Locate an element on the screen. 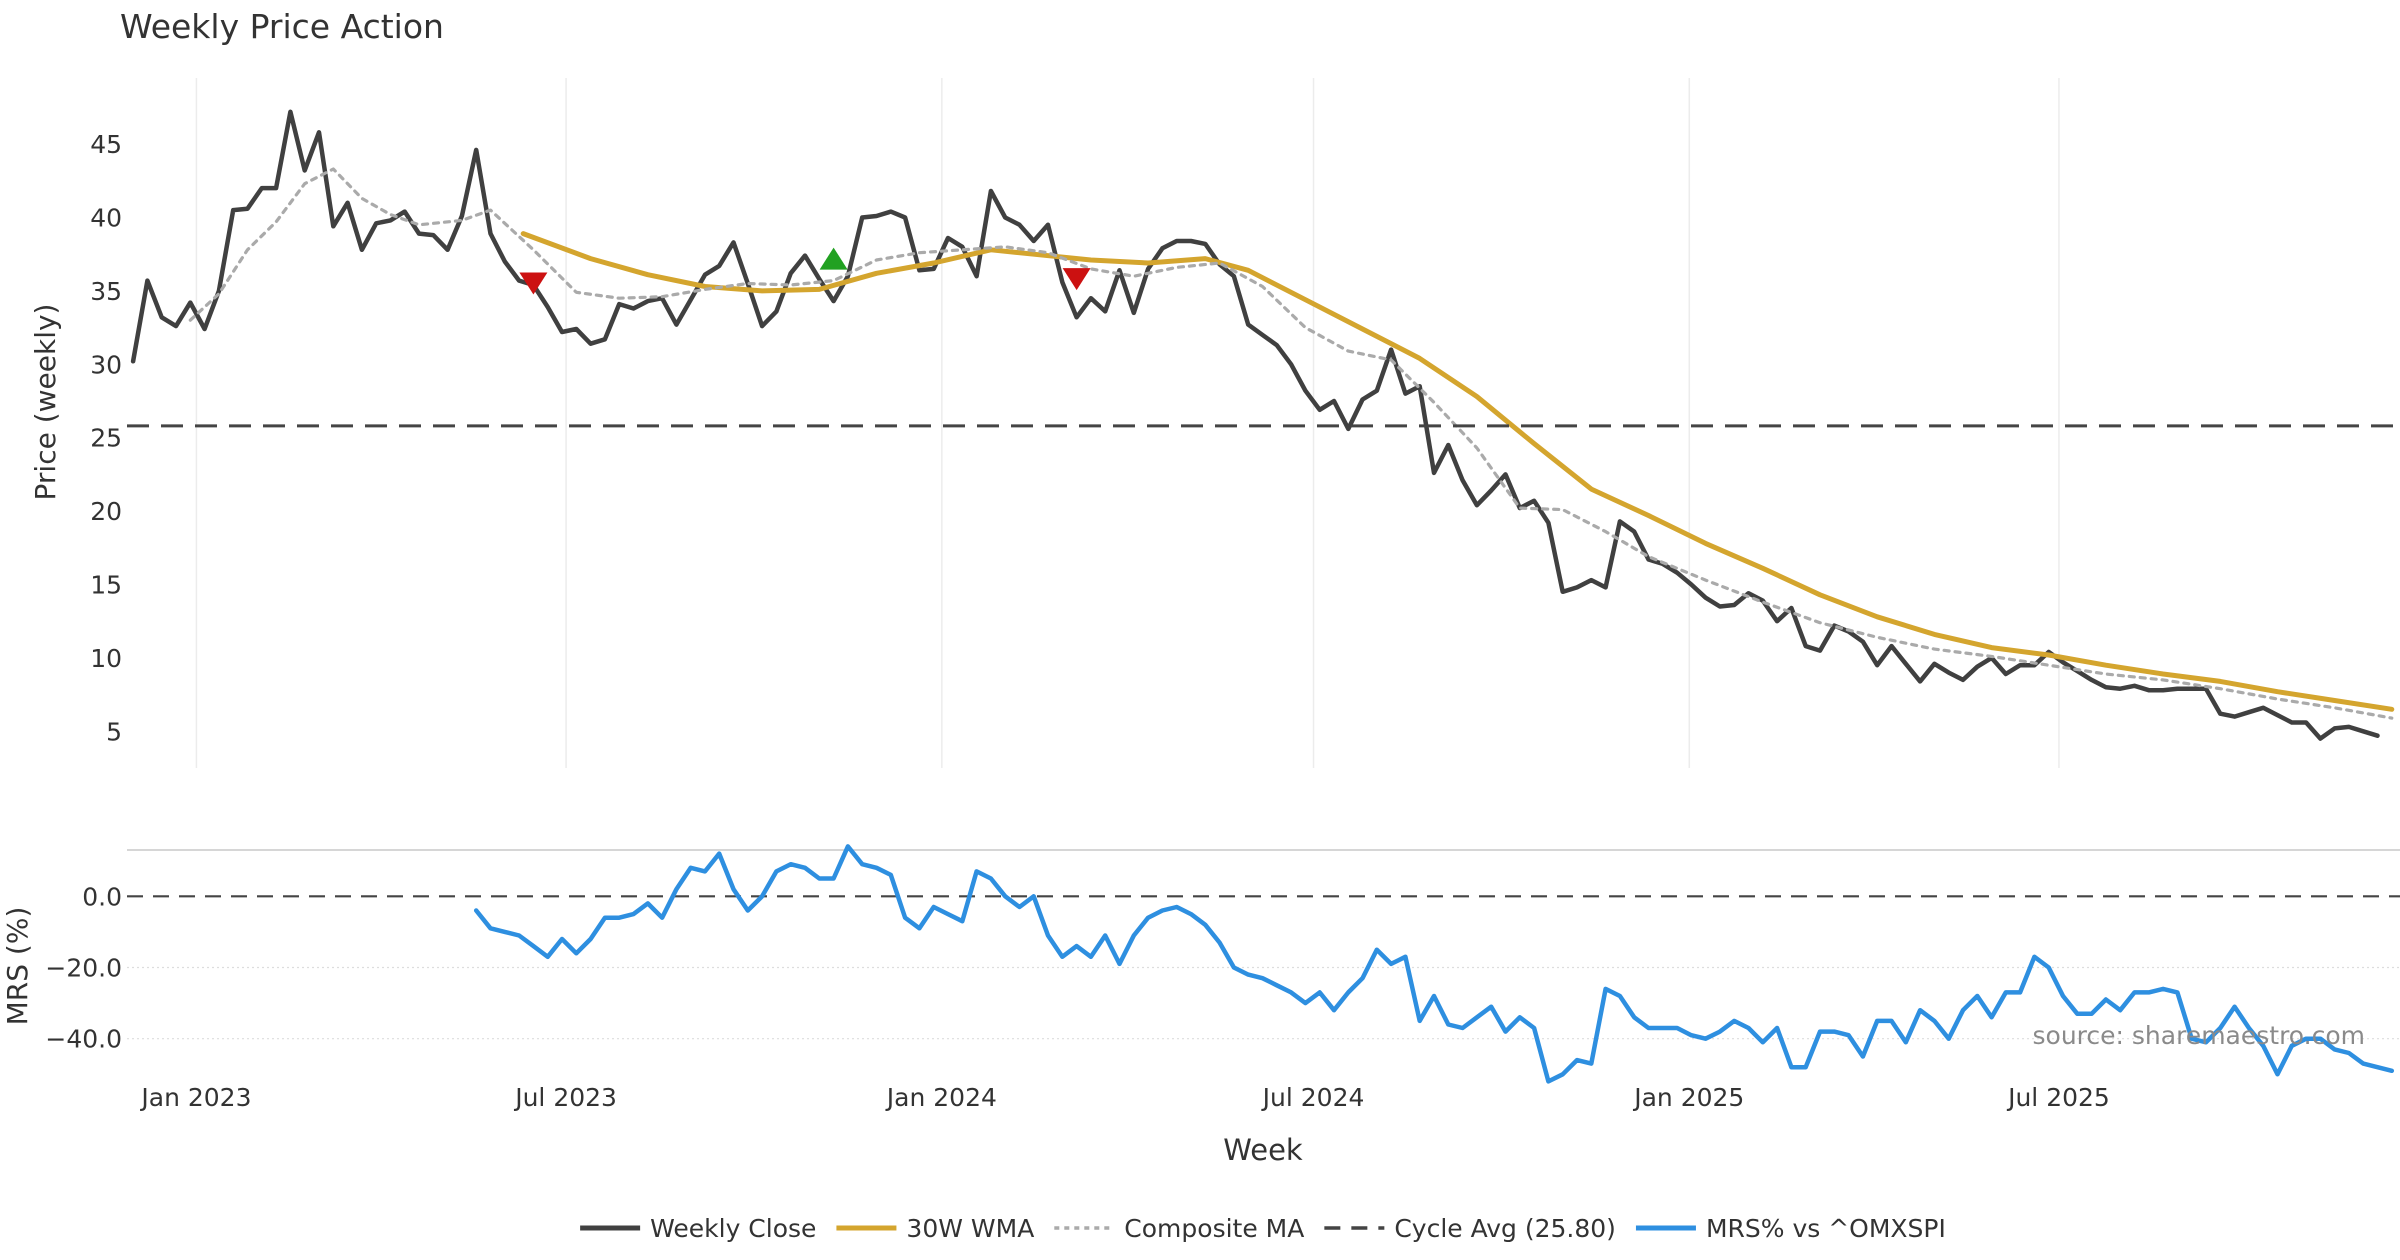  y-tick-label: 20 is located at coordinates (106, 511).